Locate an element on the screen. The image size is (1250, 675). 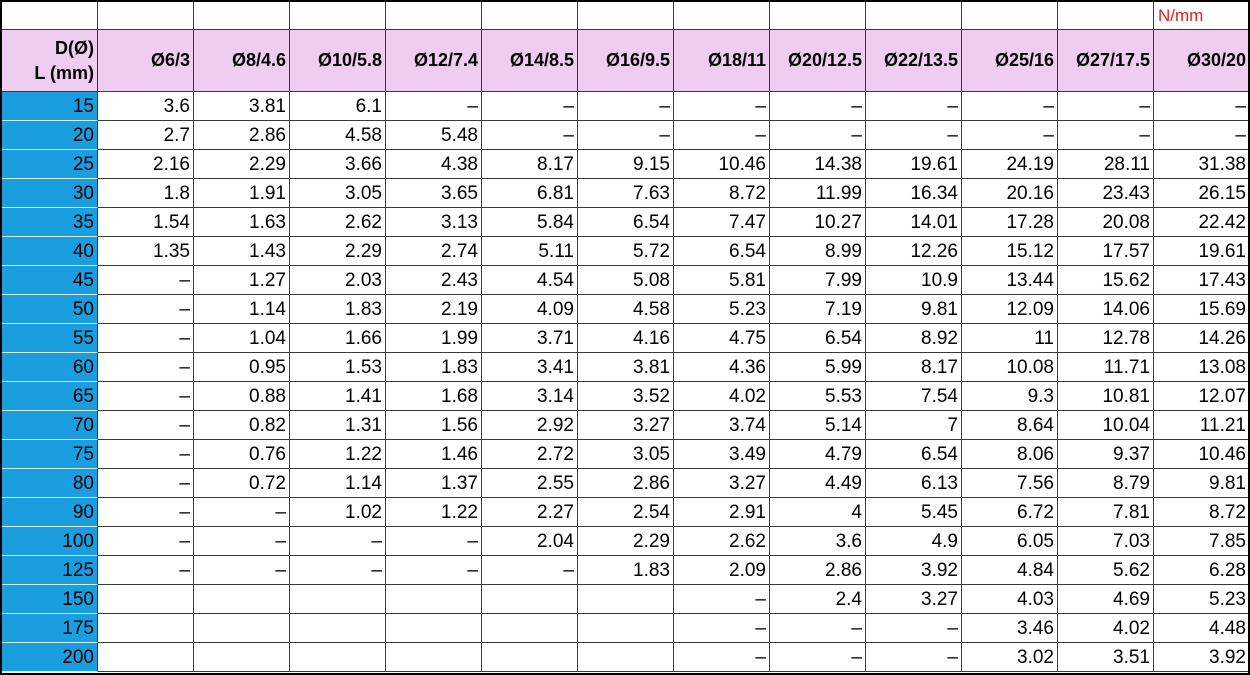
value-cell: 4.69 is located at coordinates (1106, 599).